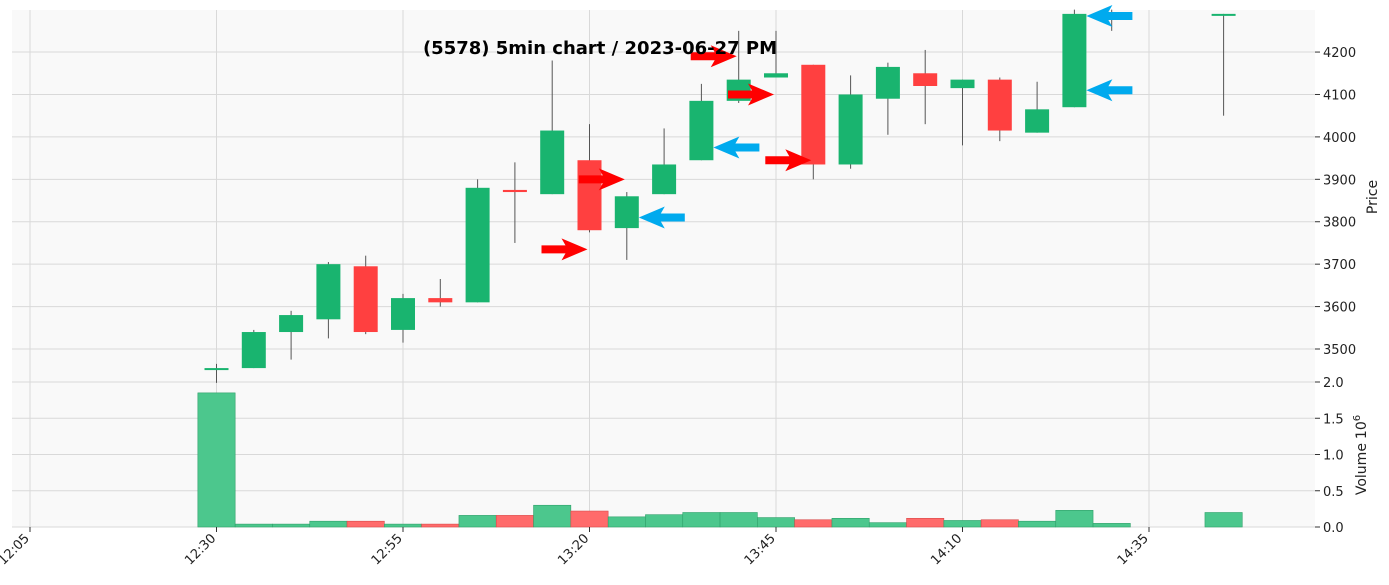 This screenshot has height=585, width=1389. What do you see at coordinates (1333, 419) in the screenshot?
I see `volume-tick-label: 1.5` at bounding box center [1333, 419].